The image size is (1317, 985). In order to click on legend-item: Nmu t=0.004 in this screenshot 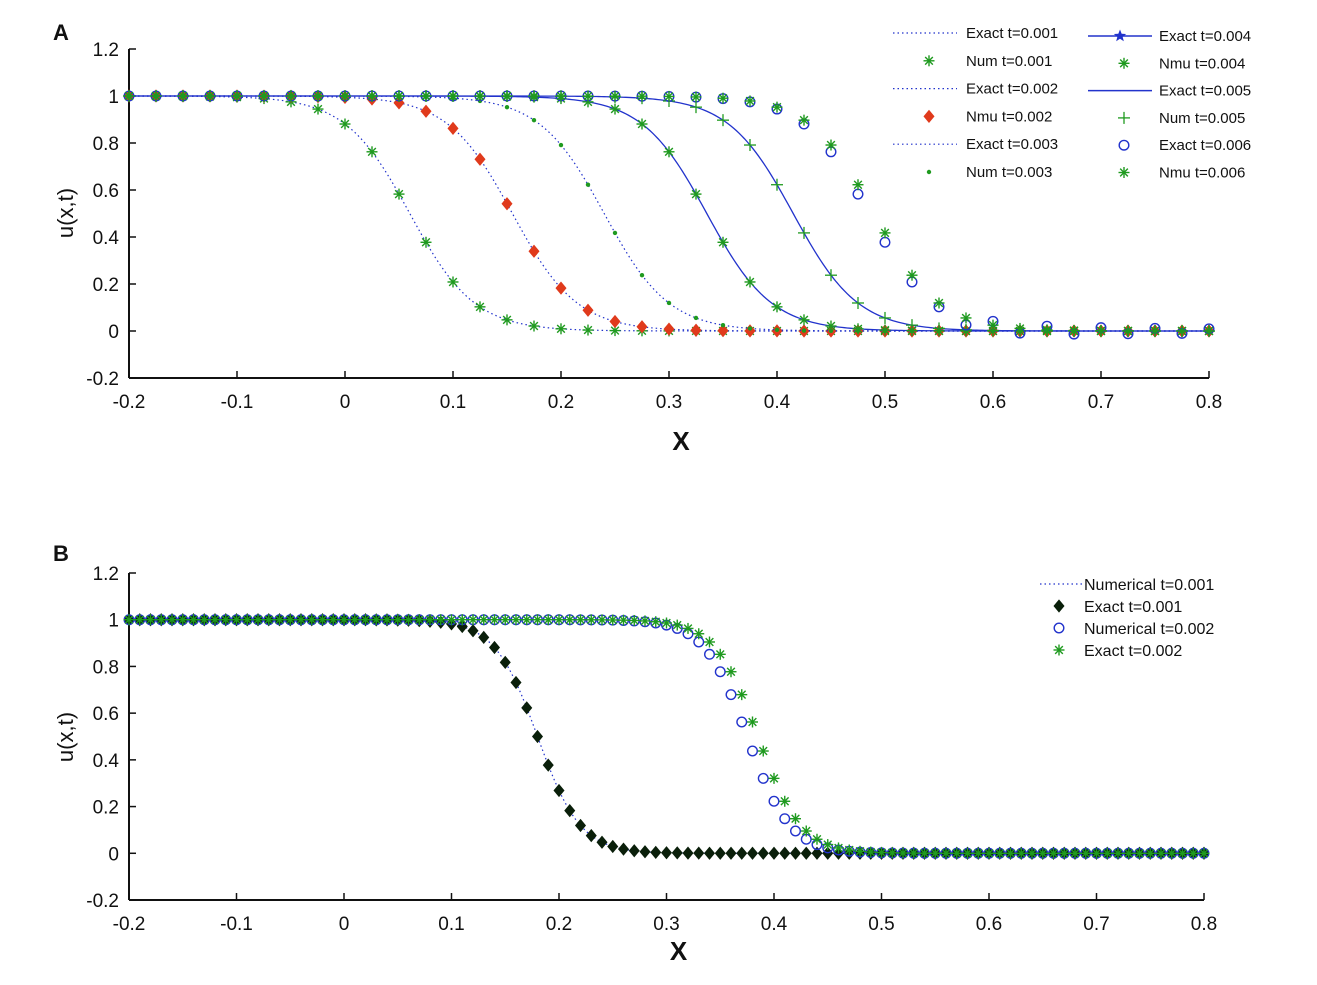, I will do `click(1181, 63)`.